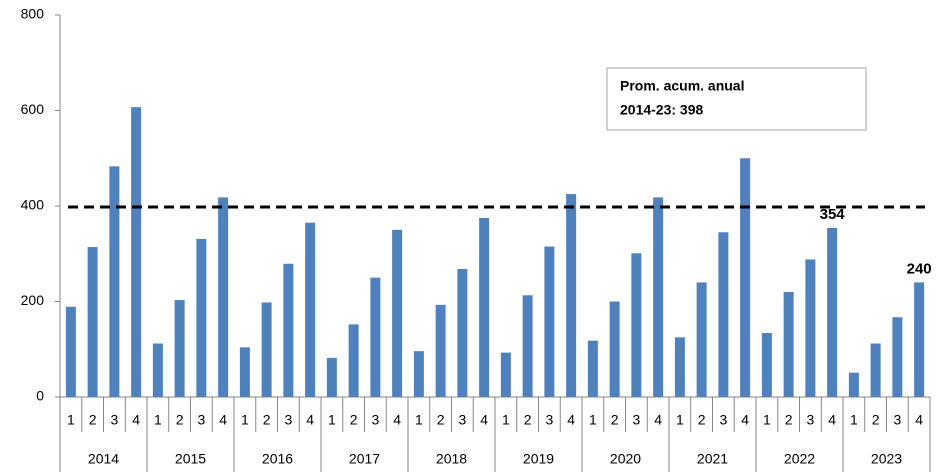  What do you see at coordinates (33, 14) in the screenshot?
I see `y-tick-label: 800` at bounding box center [33, 14].